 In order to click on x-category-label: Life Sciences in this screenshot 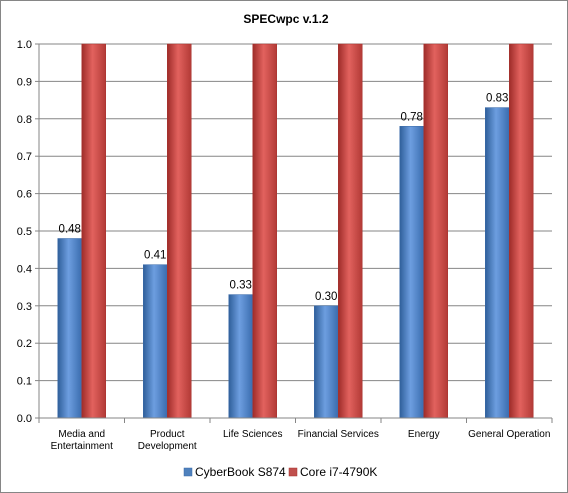, I will do `click(252, 434)`.